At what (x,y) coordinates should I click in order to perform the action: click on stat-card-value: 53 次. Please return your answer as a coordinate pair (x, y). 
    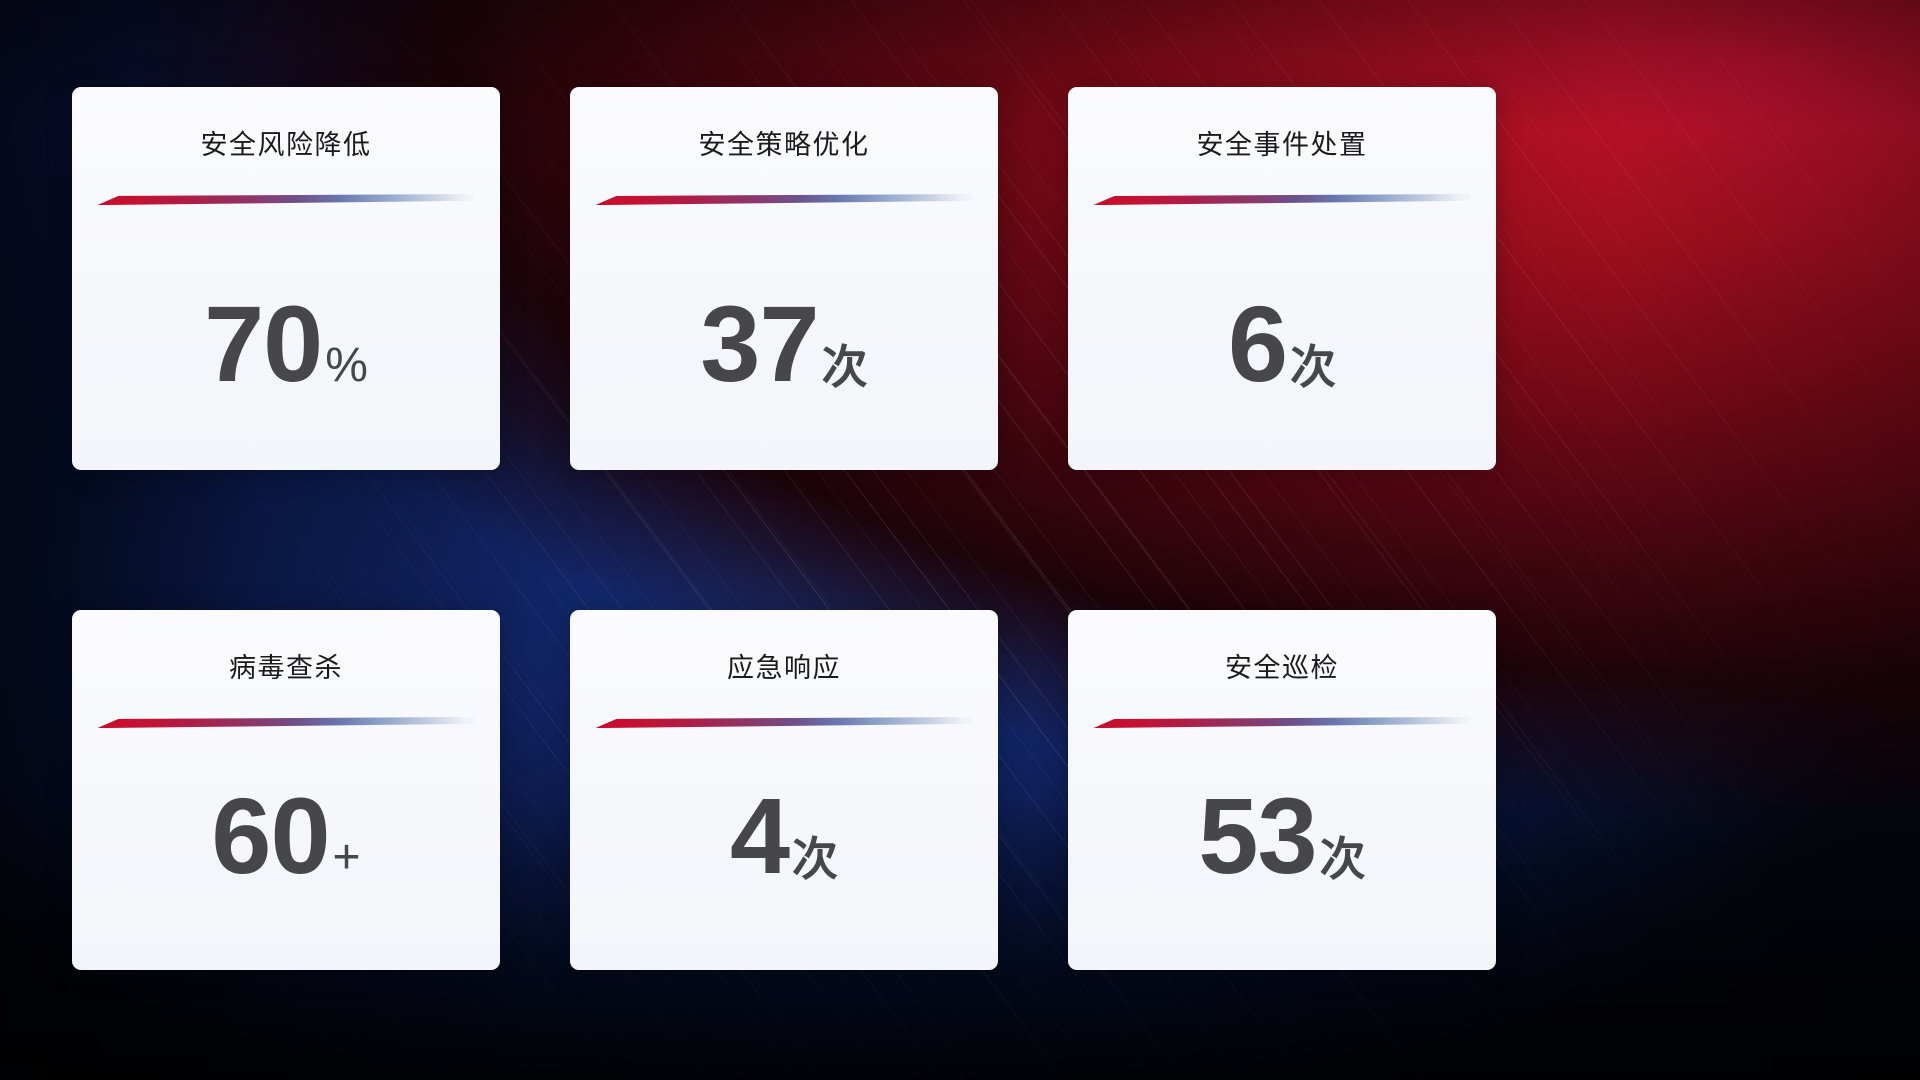
    Looking at the image, I should click on (1281, 876).